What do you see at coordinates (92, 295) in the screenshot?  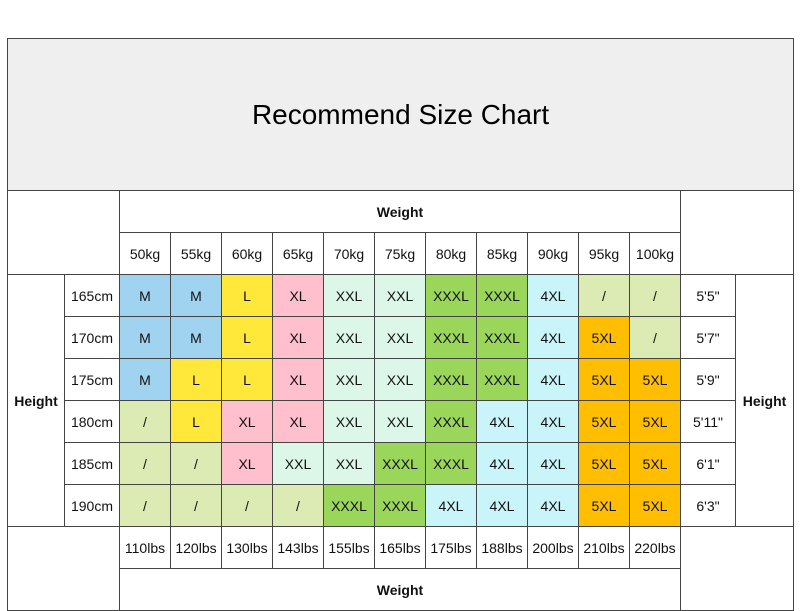 I see `height-cm: 165cm` at bounding box center [92, 295].